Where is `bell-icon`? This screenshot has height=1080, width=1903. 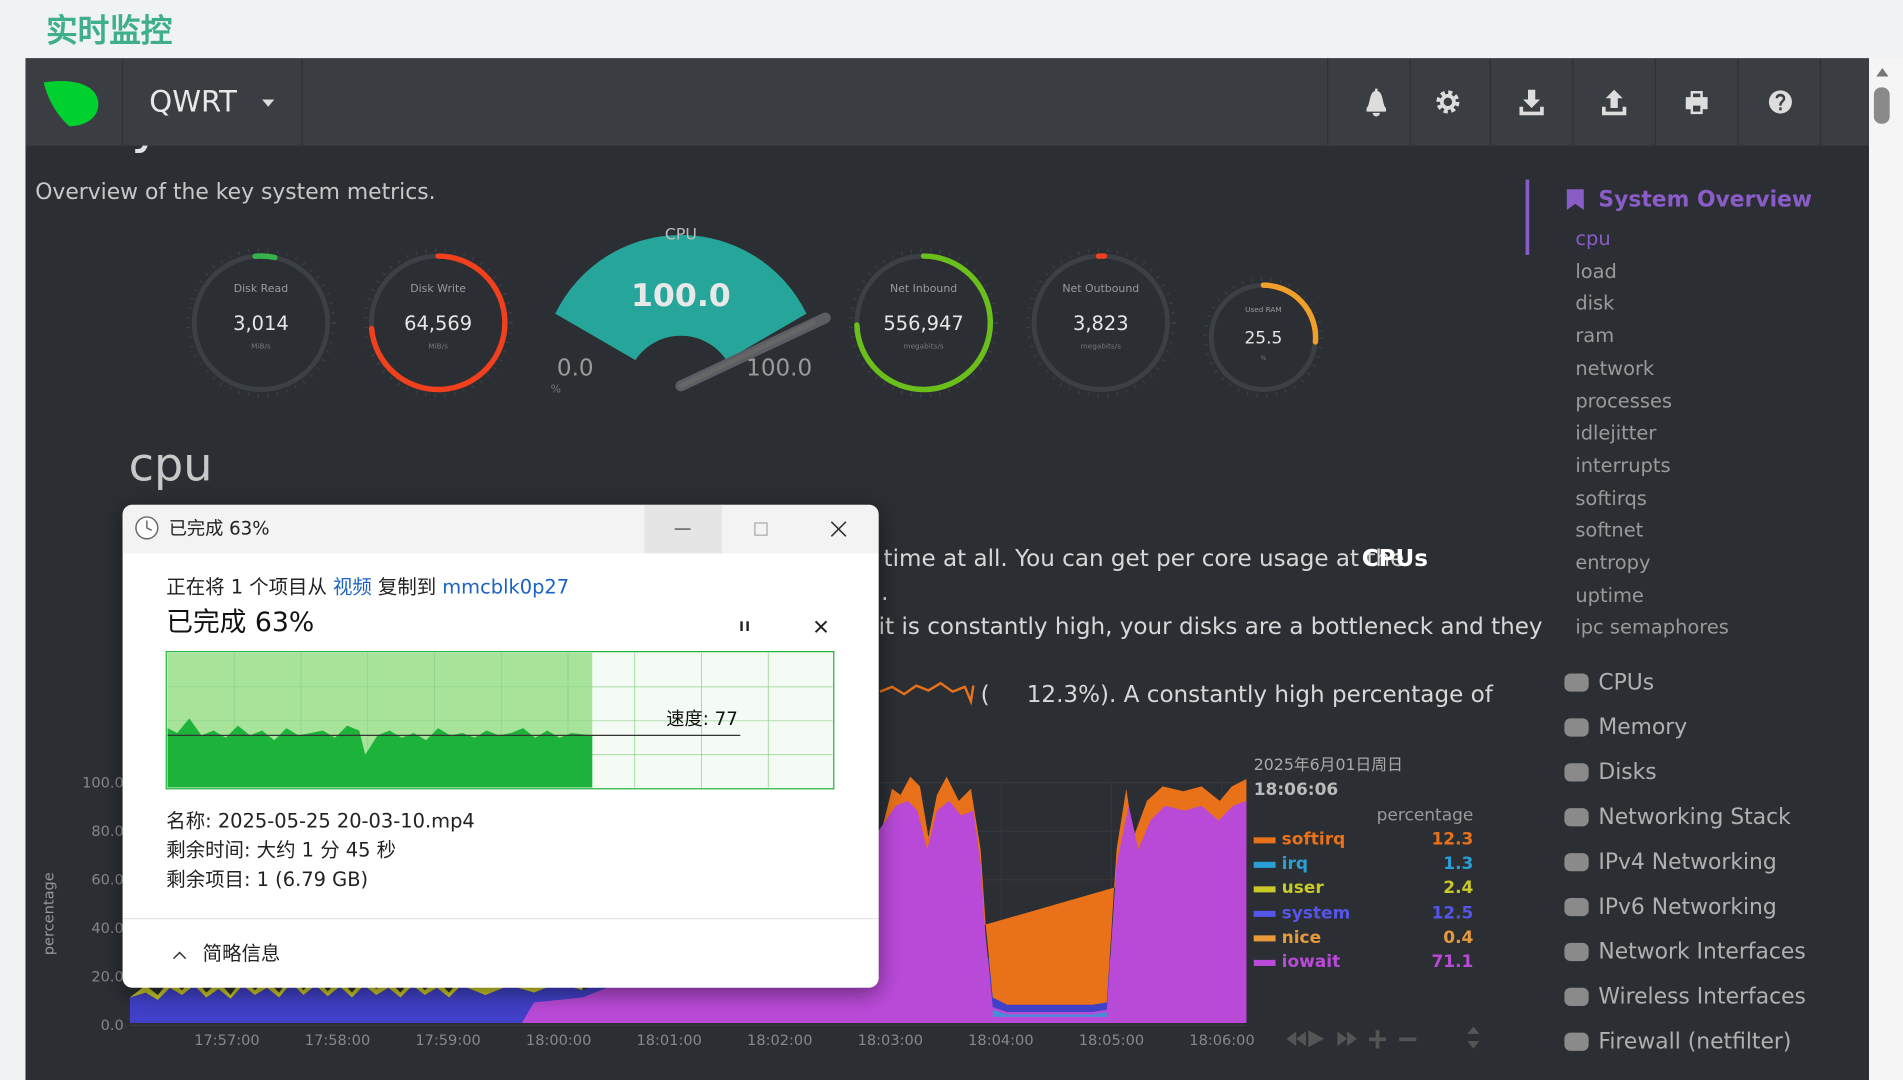 bell-icon is located at coordinates (1376, 102).